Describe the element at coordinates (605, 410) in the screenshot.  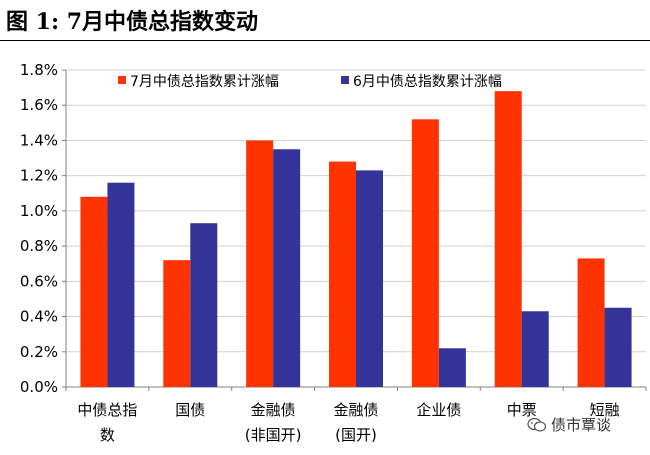
I see `x-tick-label: 短融` at that location.